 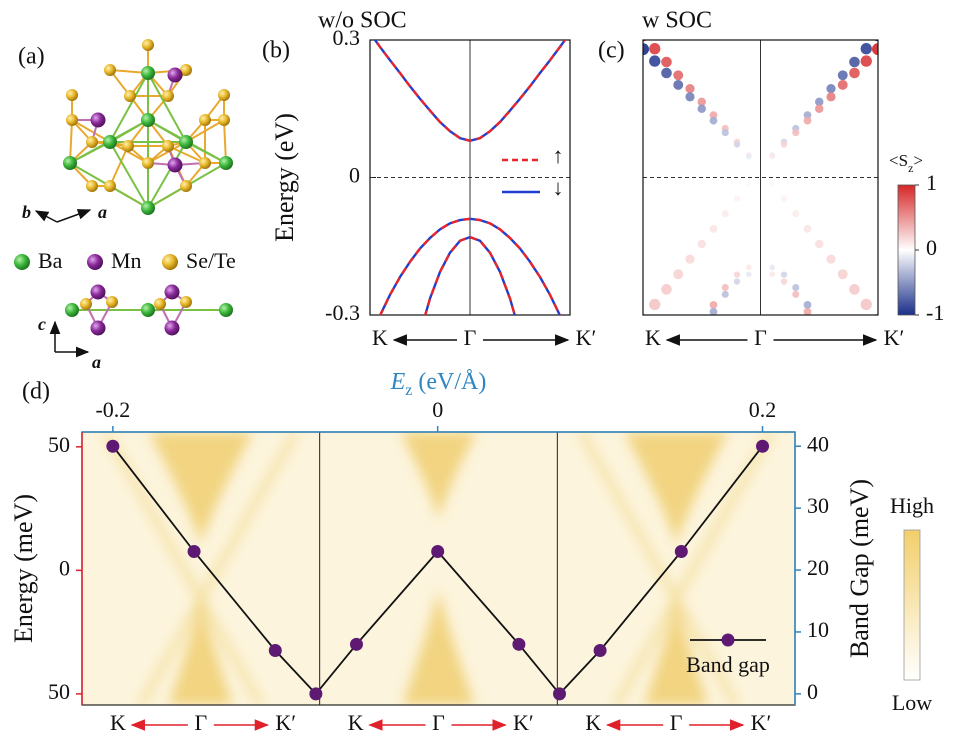 What do you see at coordinates (470, 177) in the screenshot?
I see `plot-frame` at bounding box center [470, 177].